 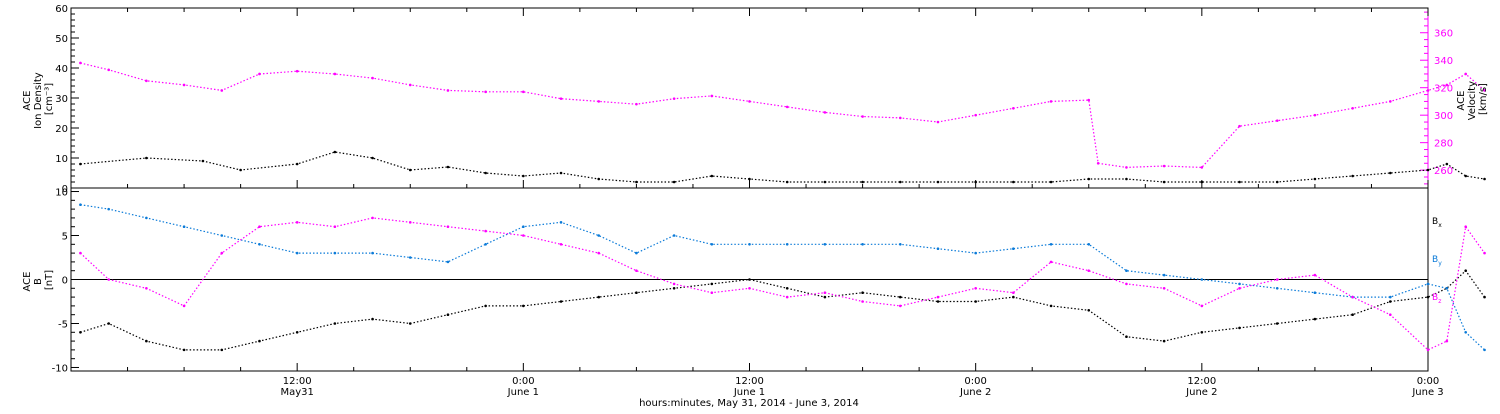 What do you see at coordinates (61, 39) in the screenshot?
I see `density-tick-label: 50` at bounding box center [61, 39].